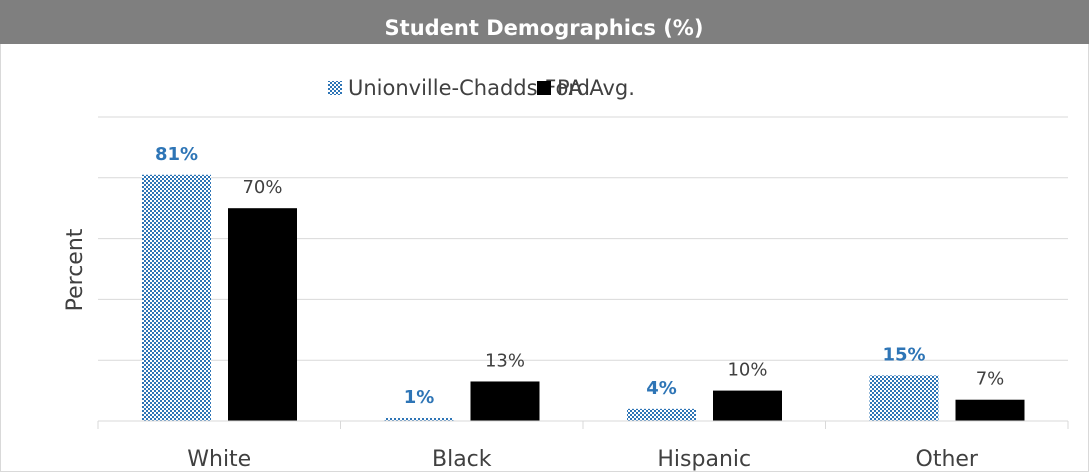 The width and height of the screenshot is (1089, 472). I want to click on data-label: 1%, so click(419, 397).